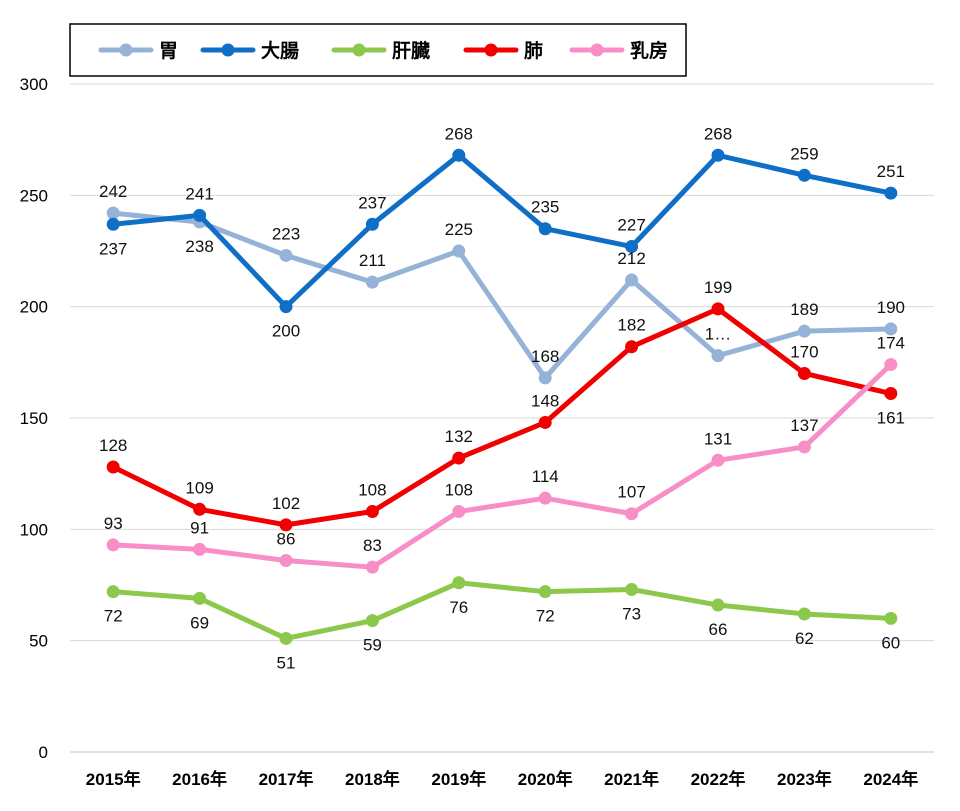 The image size is (960, 811). Describe the element at coordinates (199, 487) in the screenshot. I see `data-label: 109` at that location.